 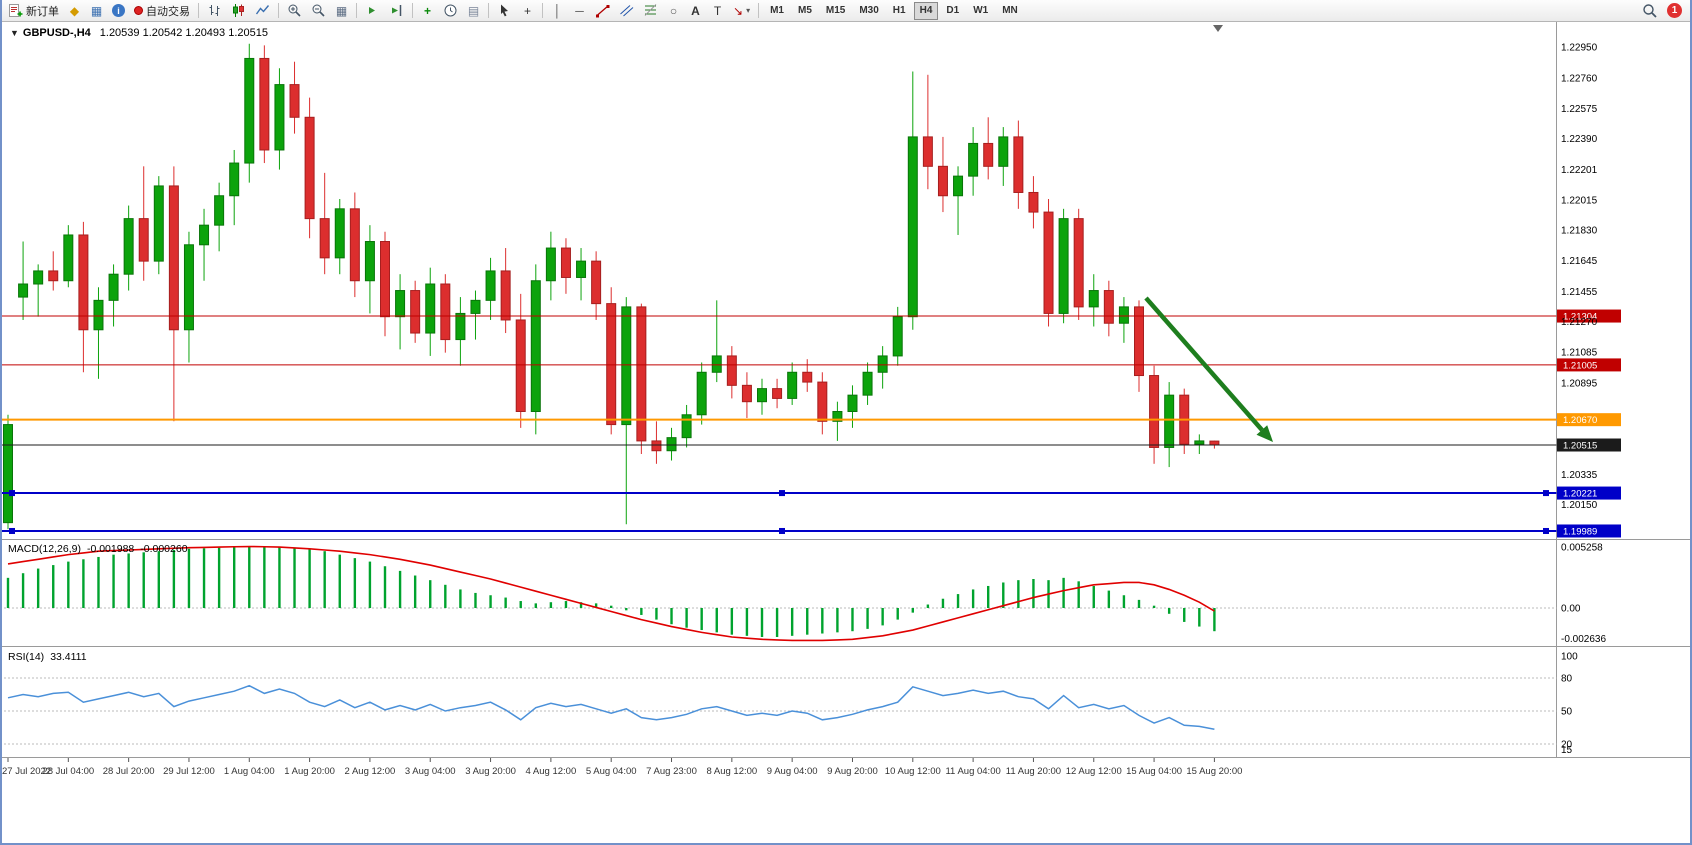 I want to click on svg-text: 50, so click(x=1567, y=712).